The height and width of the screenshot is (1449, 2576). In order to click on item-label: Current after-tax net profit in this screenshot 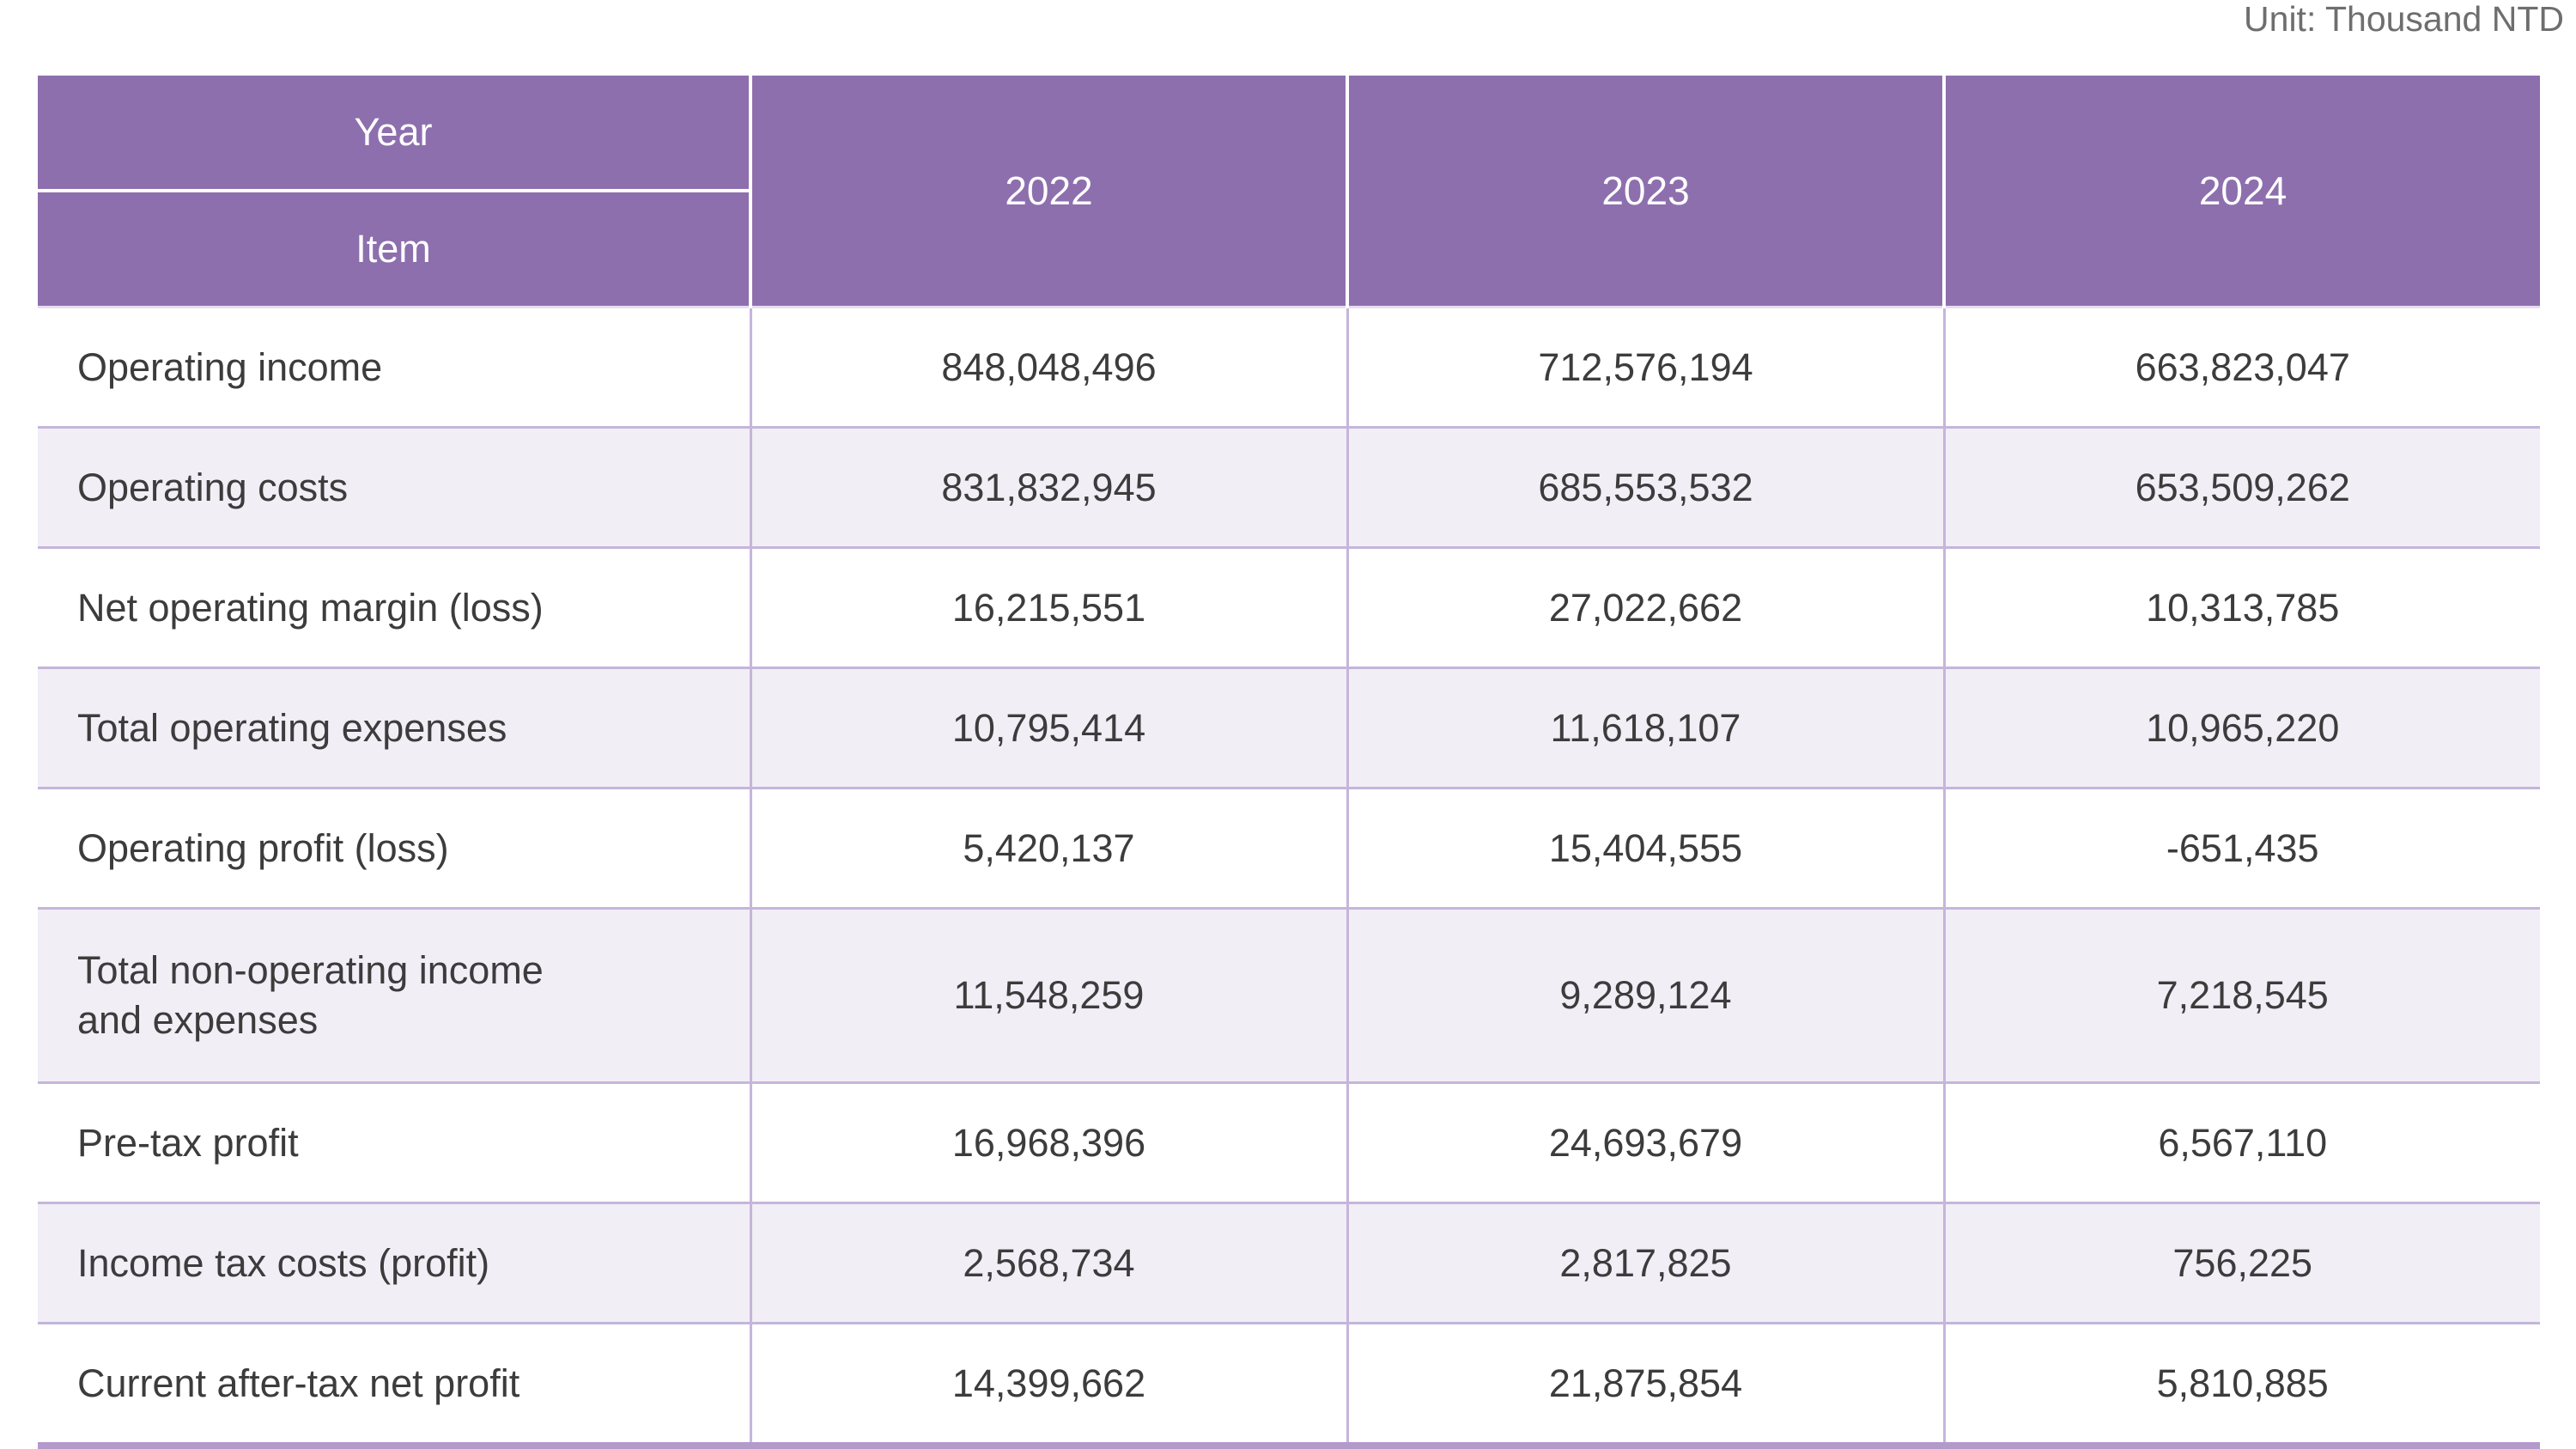, I will do `click(394, 1385)`.